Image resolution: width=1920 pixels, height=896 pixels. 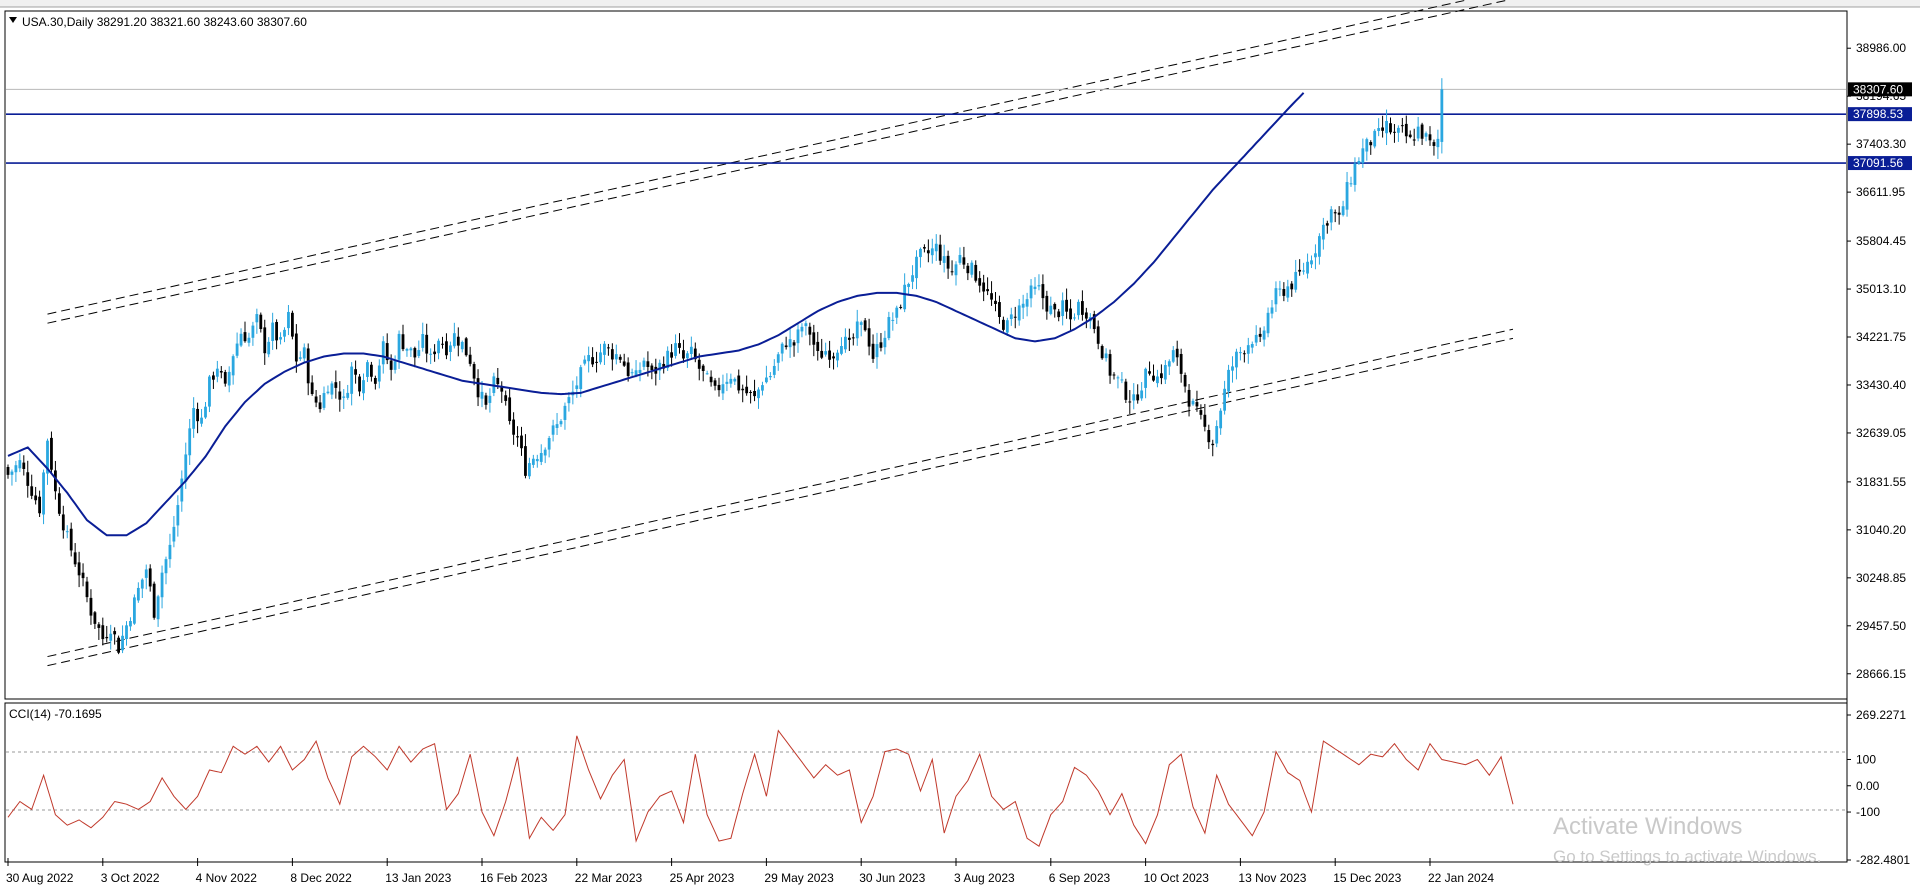 What do you see at coordinates (13, 20) in the screenshot?
I see `symbol-menu-icon` at bounding box center [13, 20].